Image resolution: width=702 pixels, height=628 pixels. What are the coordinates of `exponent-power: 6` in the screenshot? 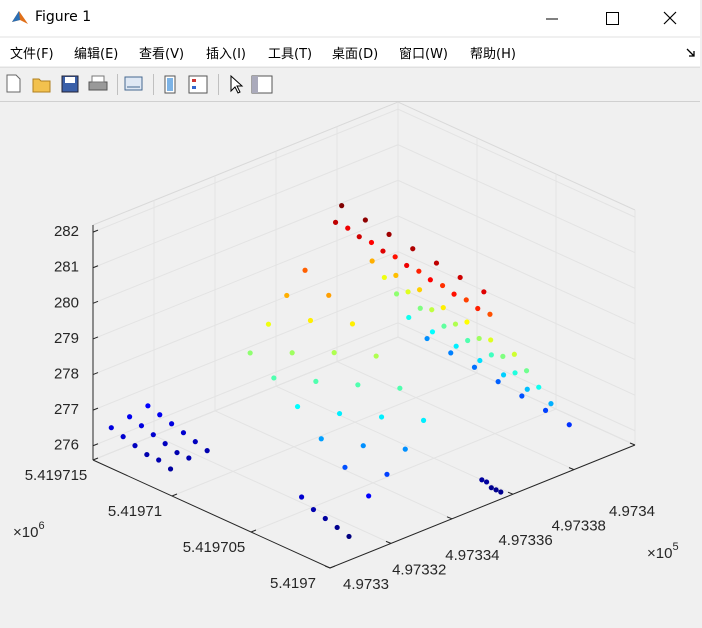 It's located at (41, 526).